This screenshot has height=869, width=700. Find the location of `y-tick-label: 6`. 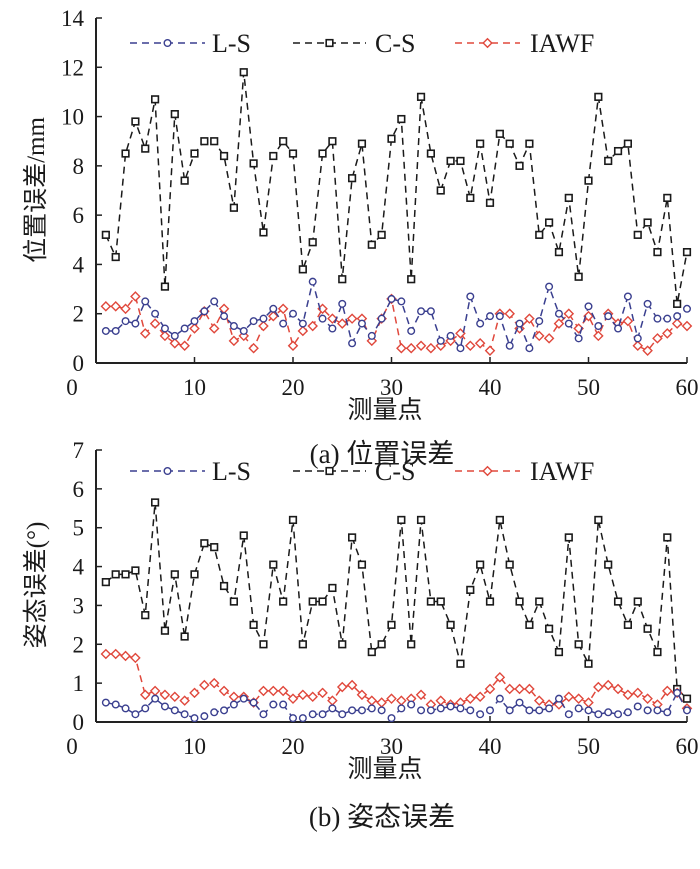

y-tick-label: 6 is located at coordinates (79, 215).